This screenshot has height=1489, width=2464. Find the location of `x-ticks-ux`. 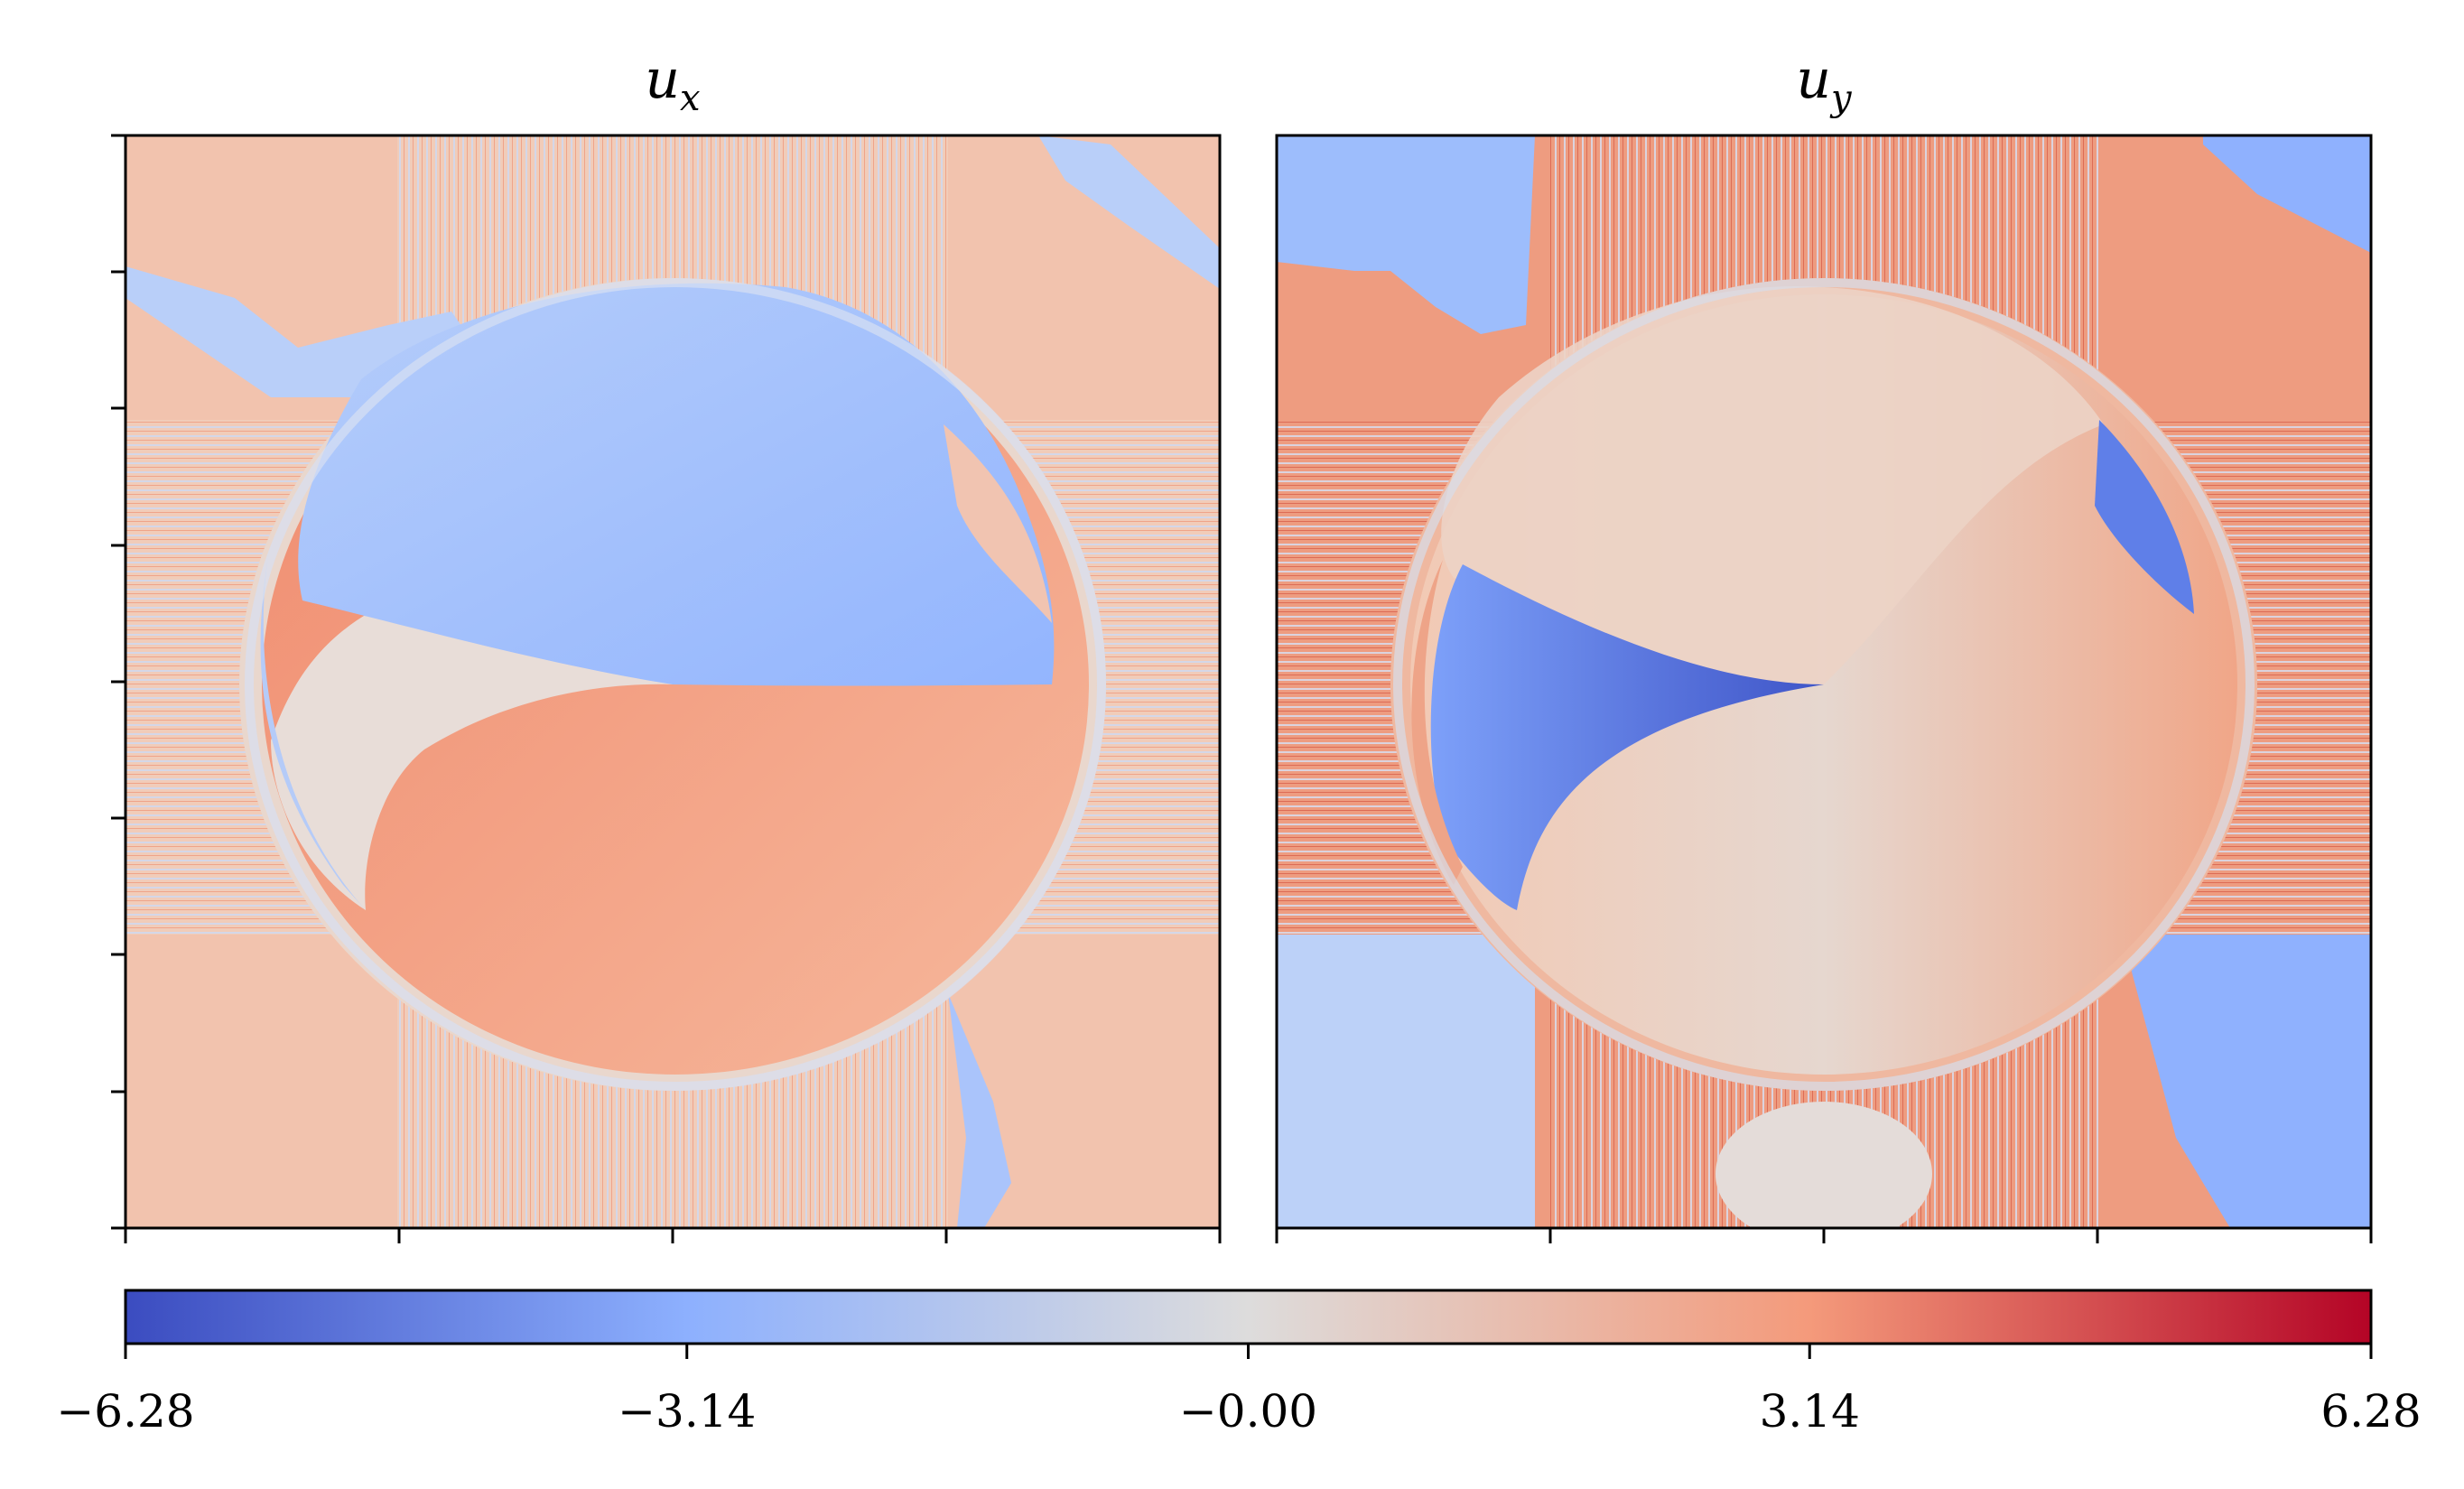

x-ticks-ux is located at coordinates (673, 1235).